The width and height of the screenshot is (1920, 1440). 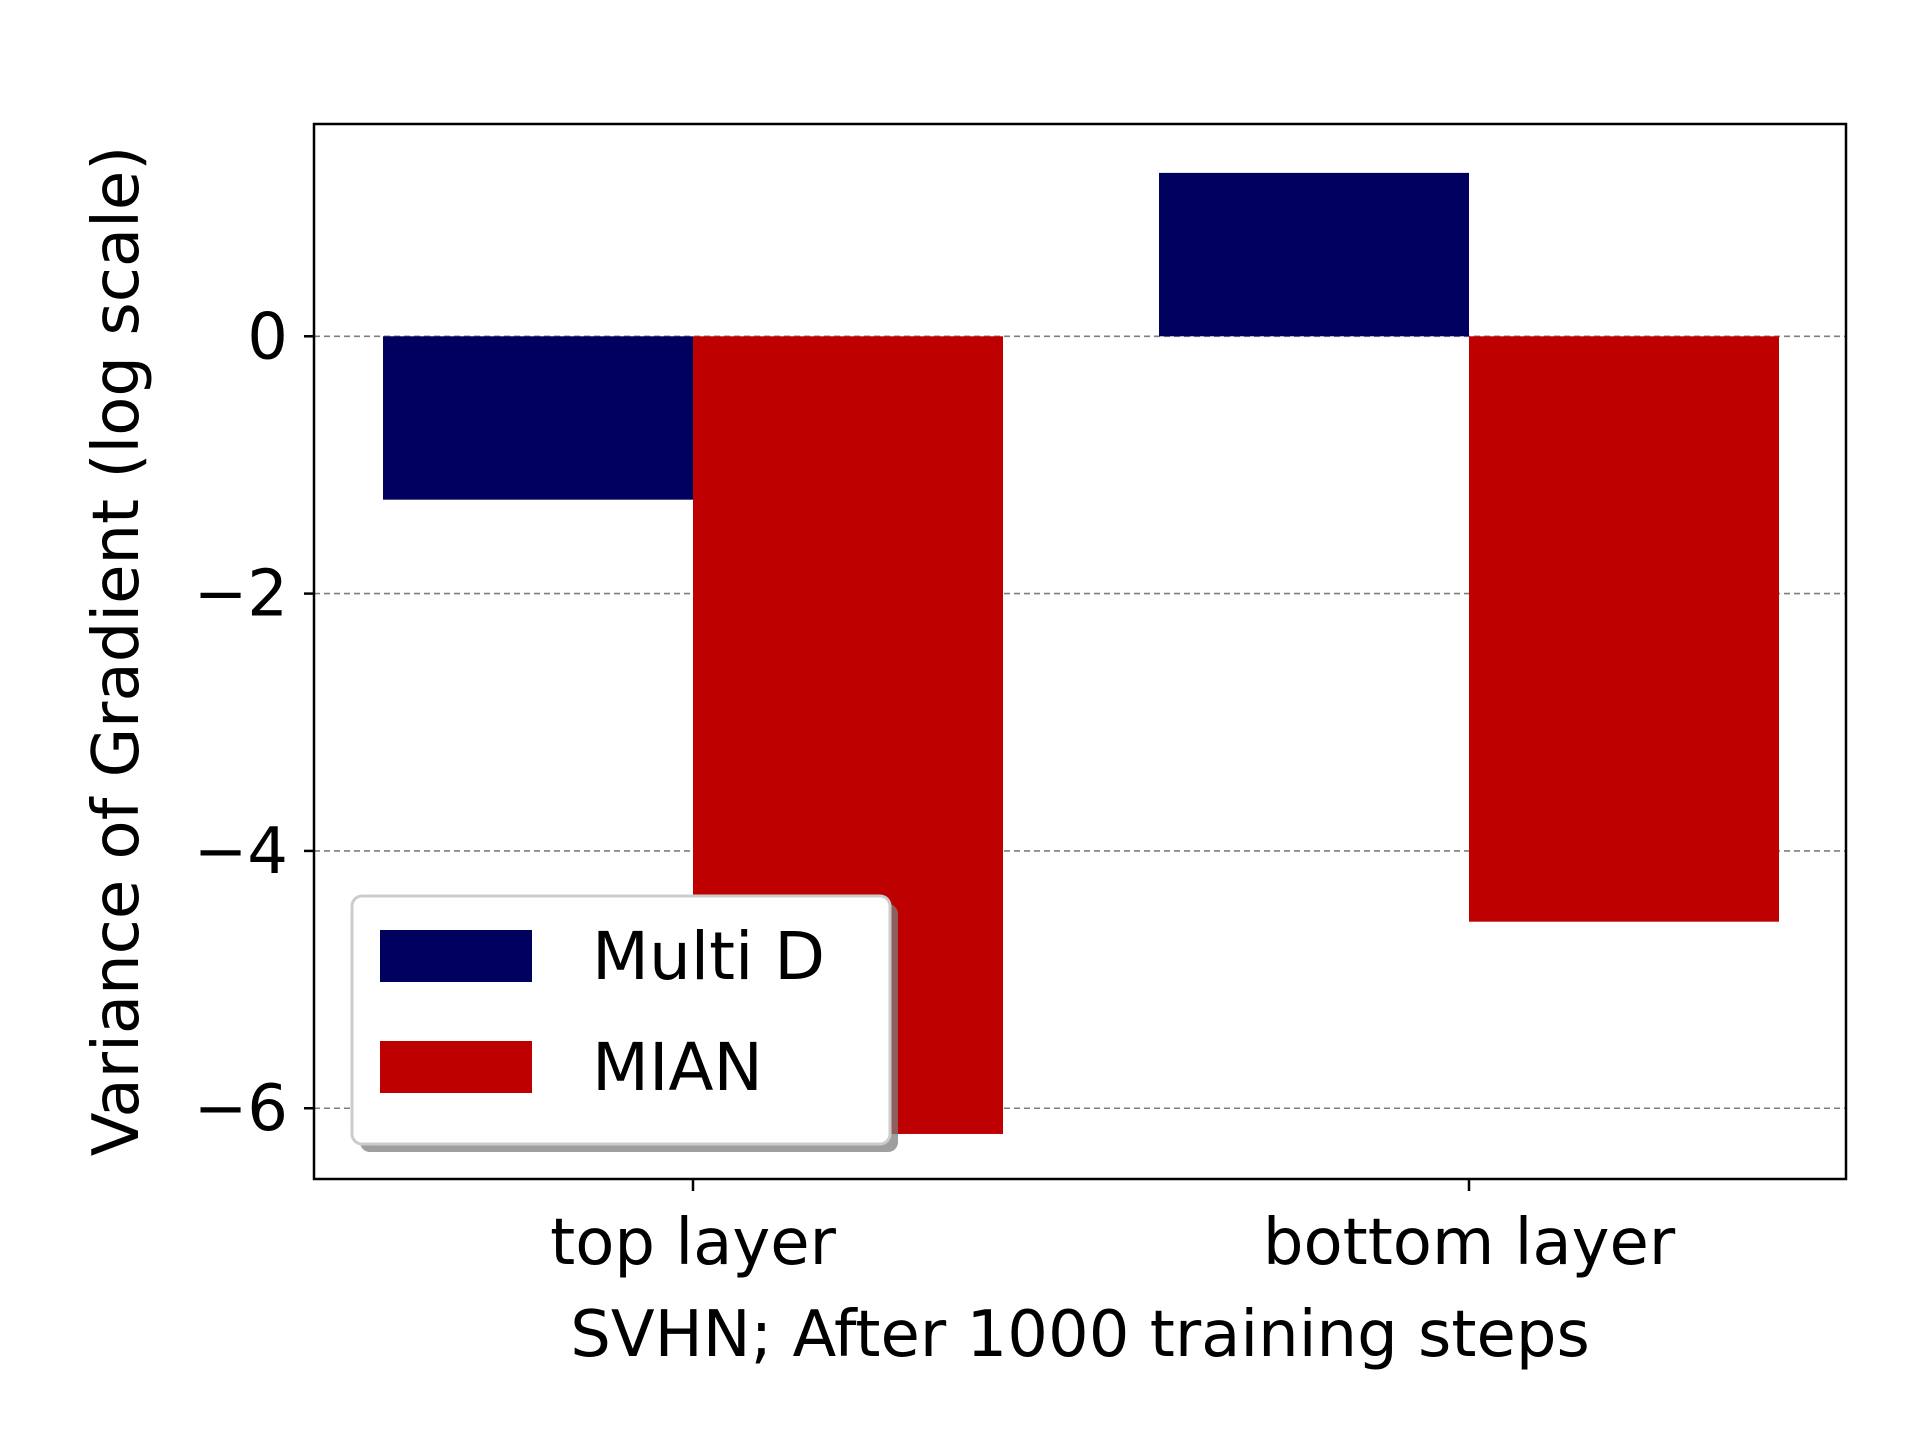 What do you see at coordinates (1314, 254) in the screenshot?
I see `bar-multi-d-bottom-layer` at bounding box center [1314, 254].